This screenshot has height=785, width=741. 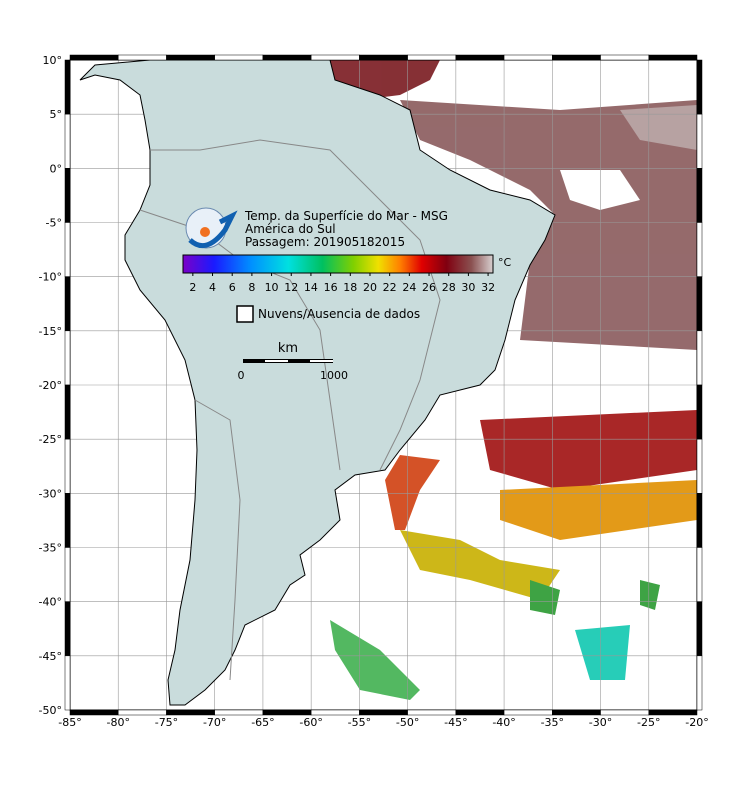 I want to click on lat-tick-label: -45°, so click(x=50, y=656).